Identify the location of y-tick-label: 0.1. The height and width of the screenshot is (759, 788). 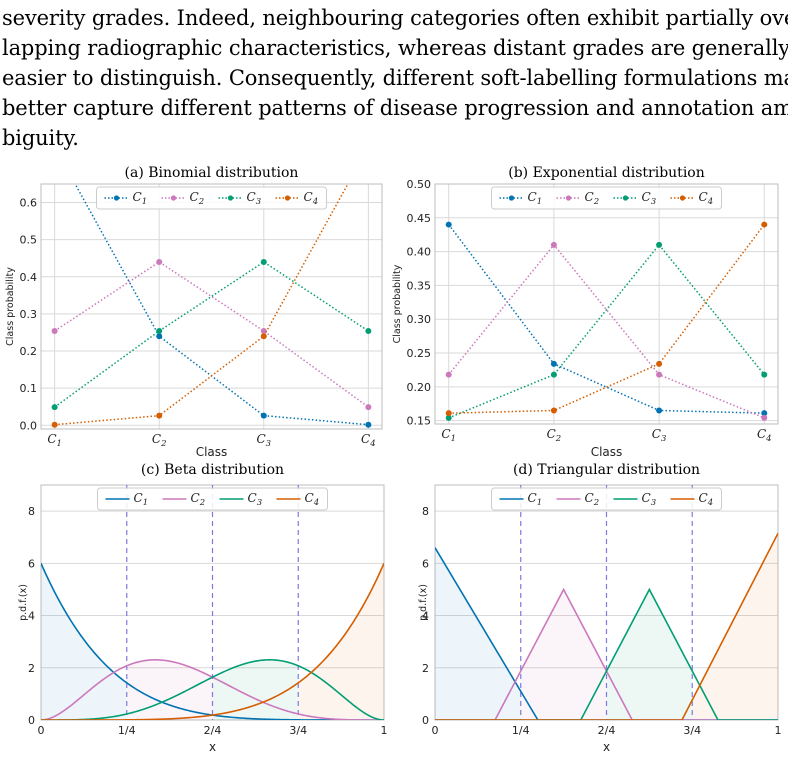
(29, 388).